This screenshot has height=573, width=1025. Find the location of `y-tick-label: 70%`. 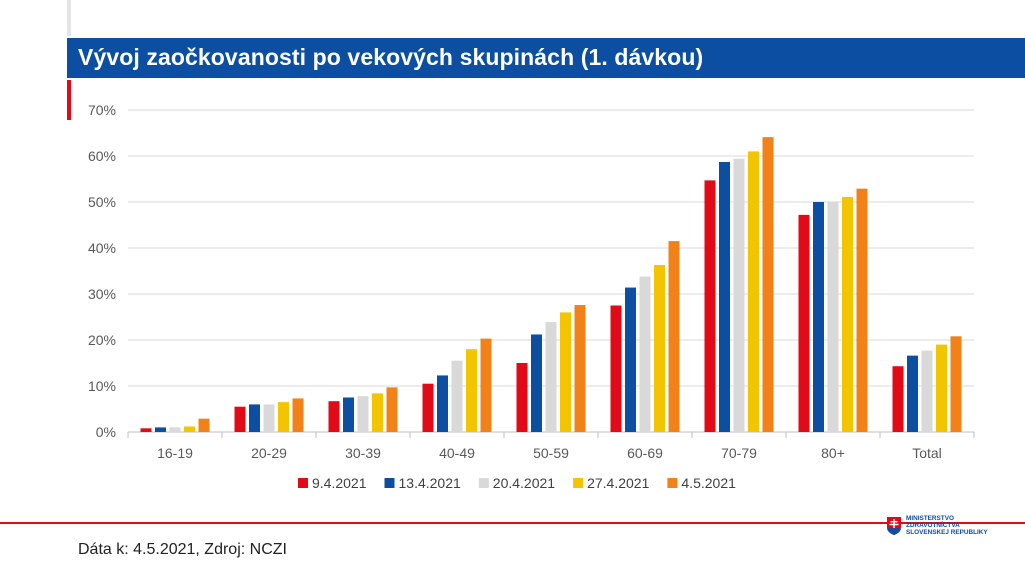

y-tick-label: 70% is located at coordinates (102, 110).